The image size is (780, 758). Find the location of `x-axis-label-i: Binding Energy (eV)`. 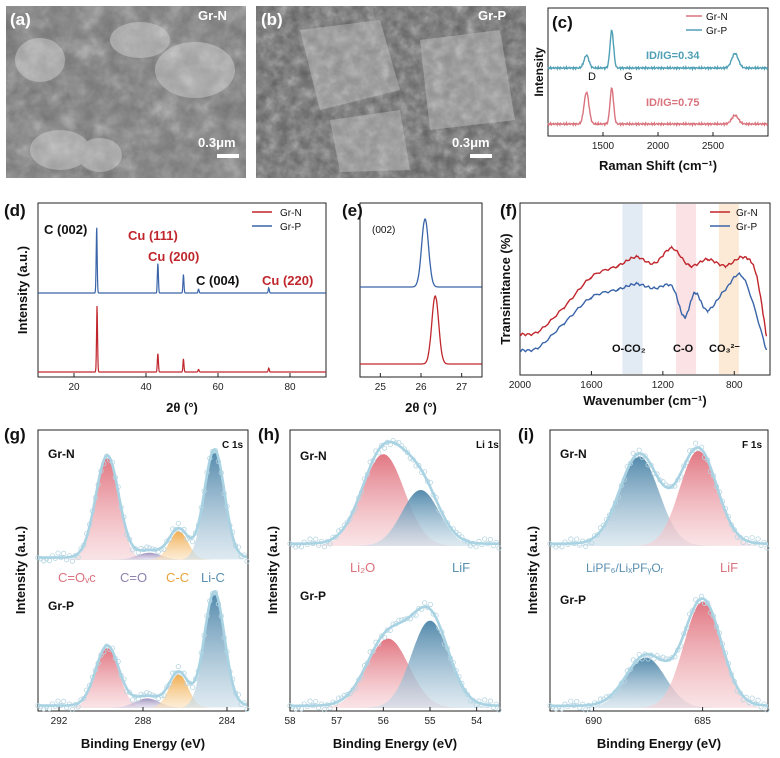

x-axis-label-i: Binding Energy (eV) is located at coordinates (659, 743).